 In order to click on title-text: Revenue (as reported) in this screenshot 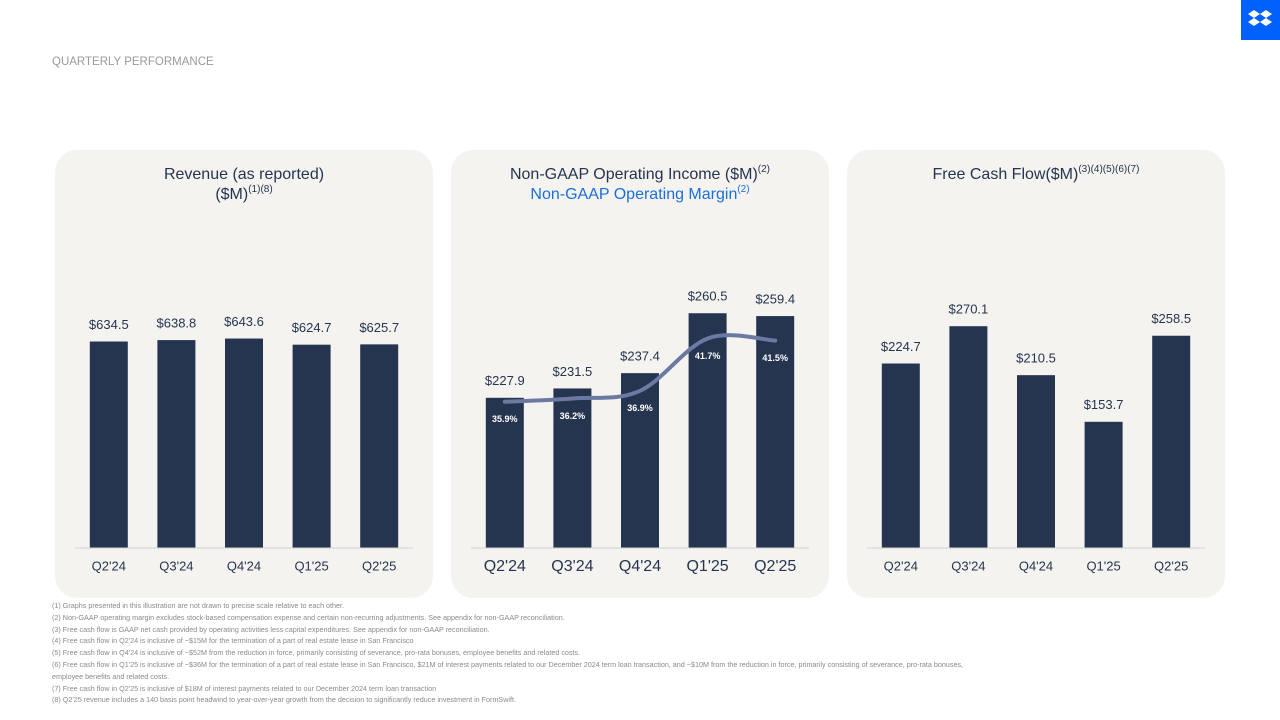, I will do `click(244, 174)`.